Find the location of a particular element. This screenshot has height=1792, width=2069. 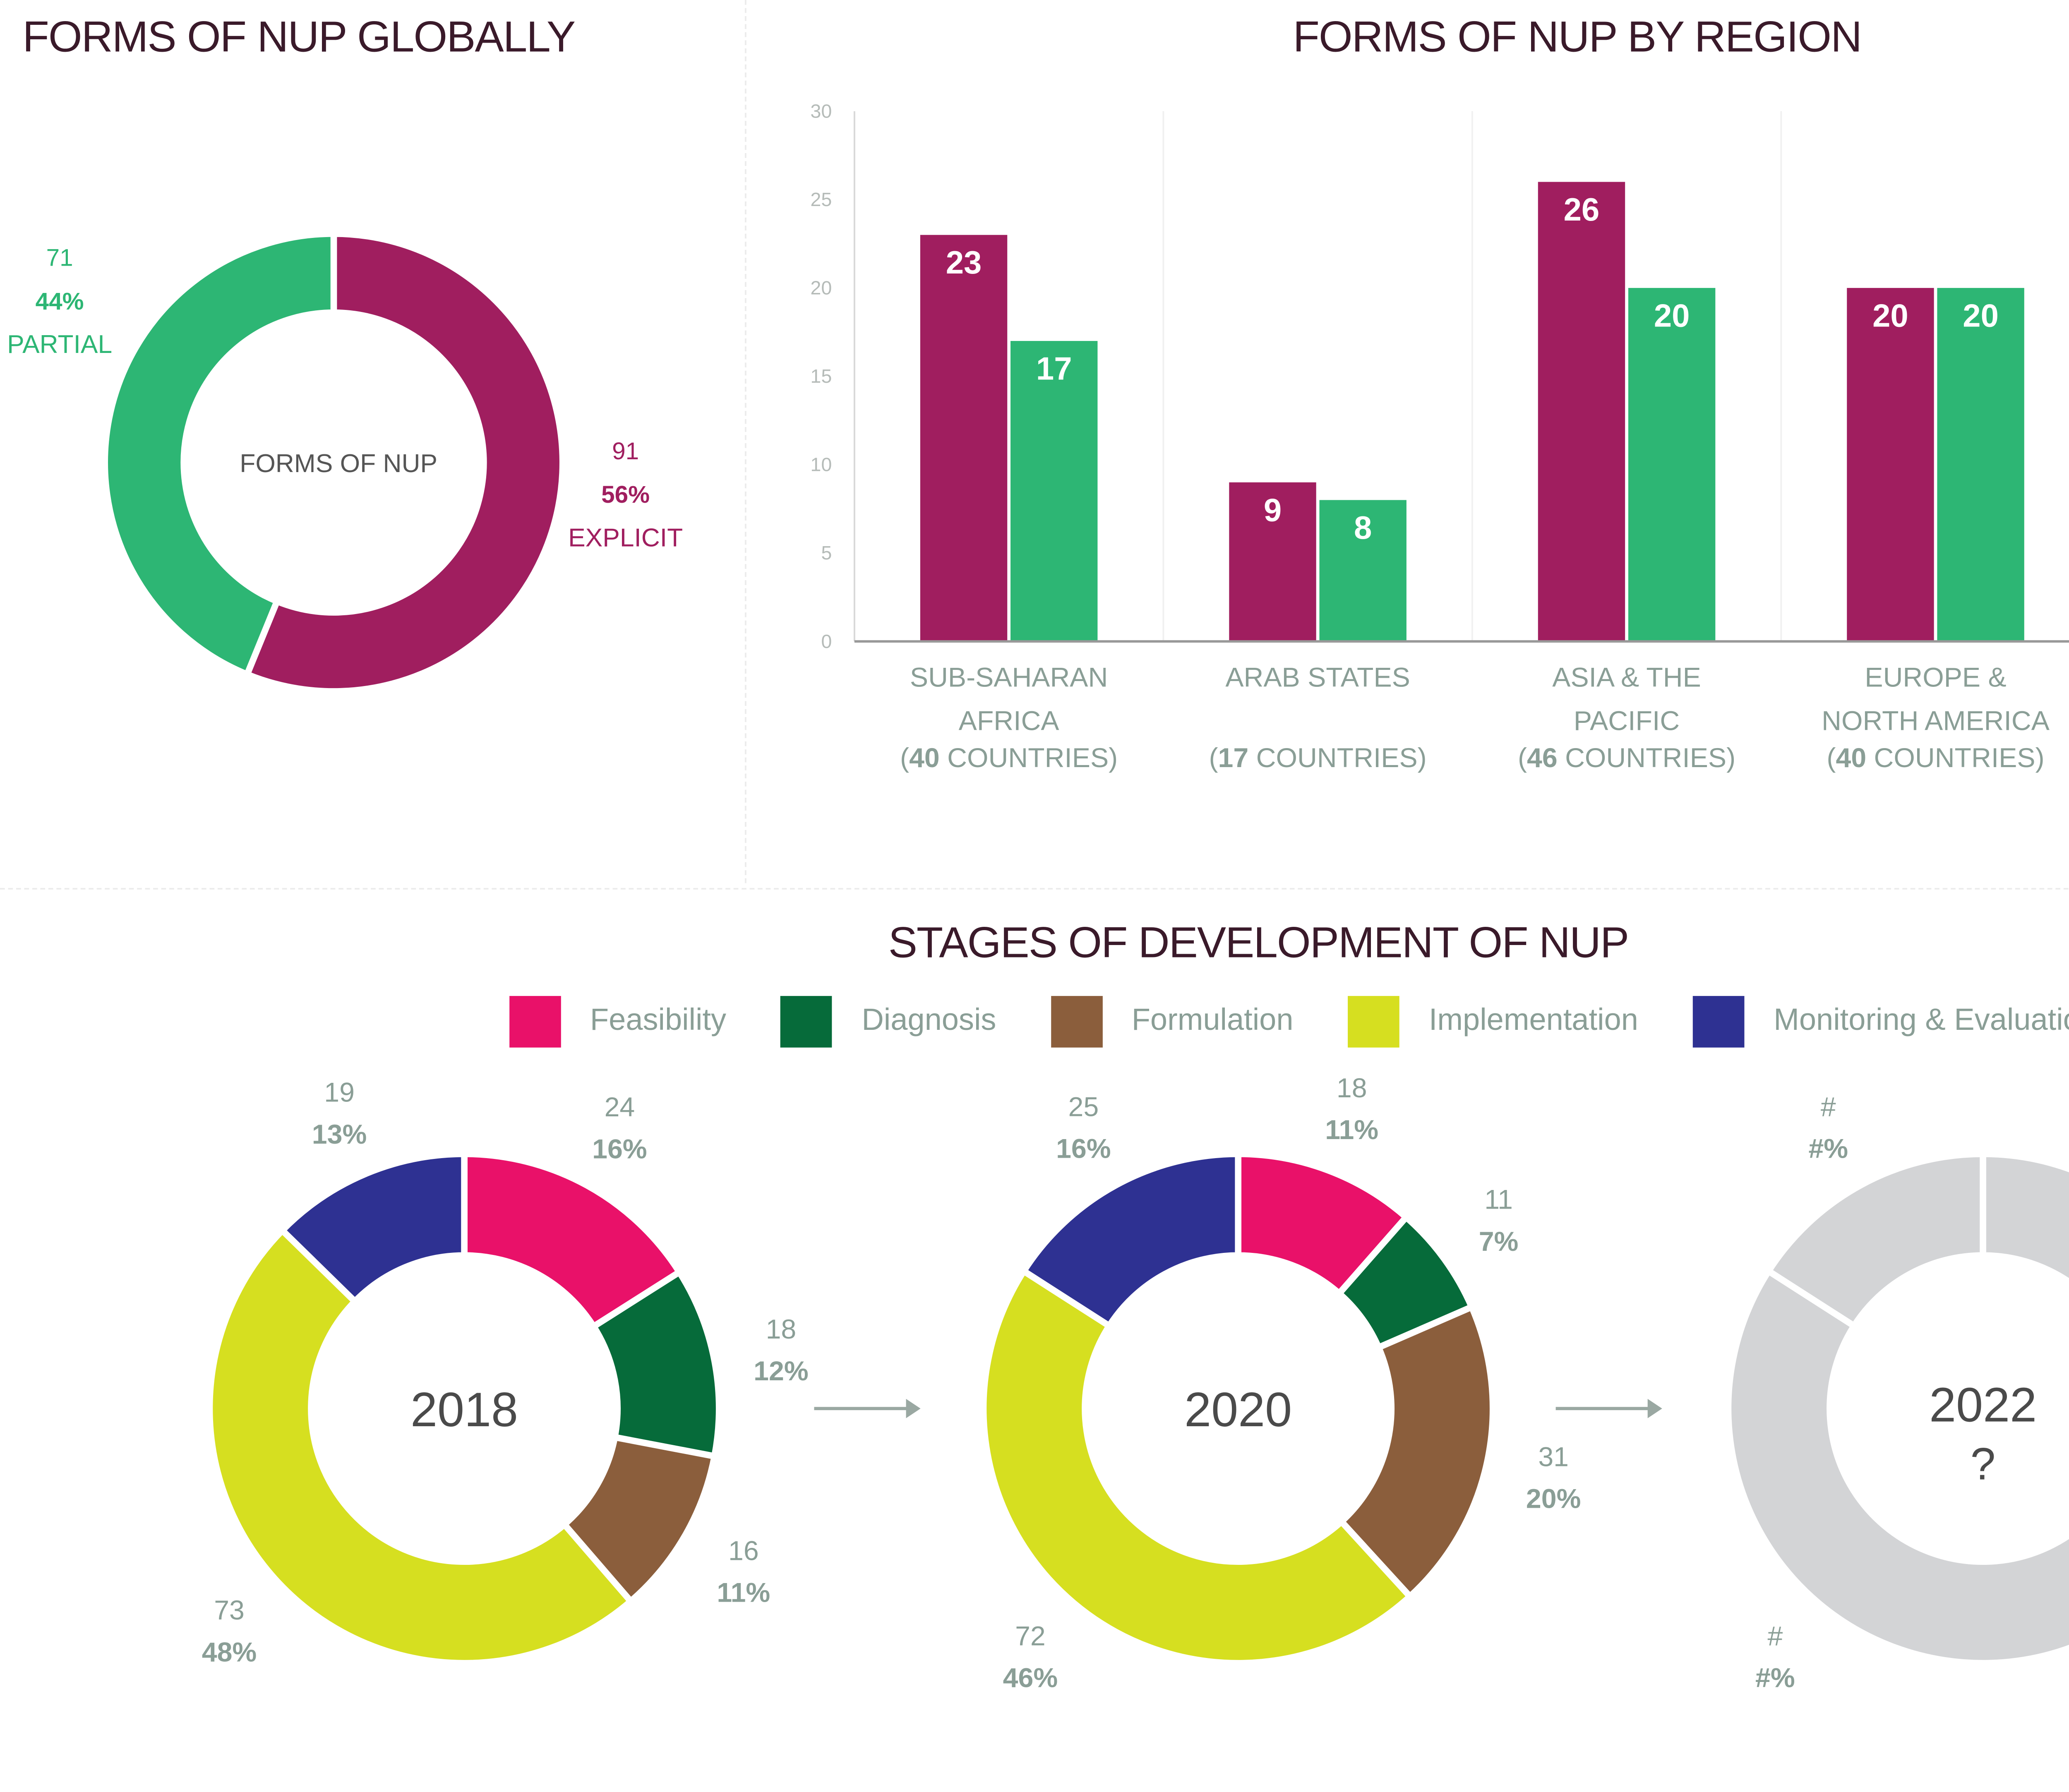

bar-value-label: 17 is located at coordinates (1054, 368).